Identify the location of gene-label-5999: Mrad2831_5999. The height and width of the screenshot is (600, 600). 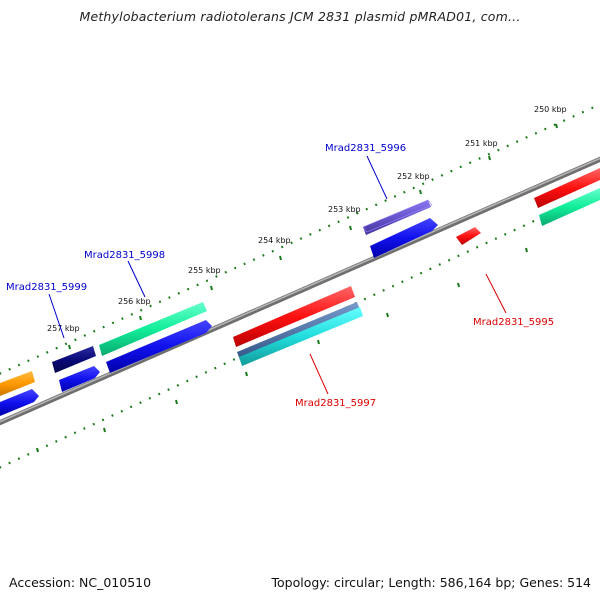
(46, 287).